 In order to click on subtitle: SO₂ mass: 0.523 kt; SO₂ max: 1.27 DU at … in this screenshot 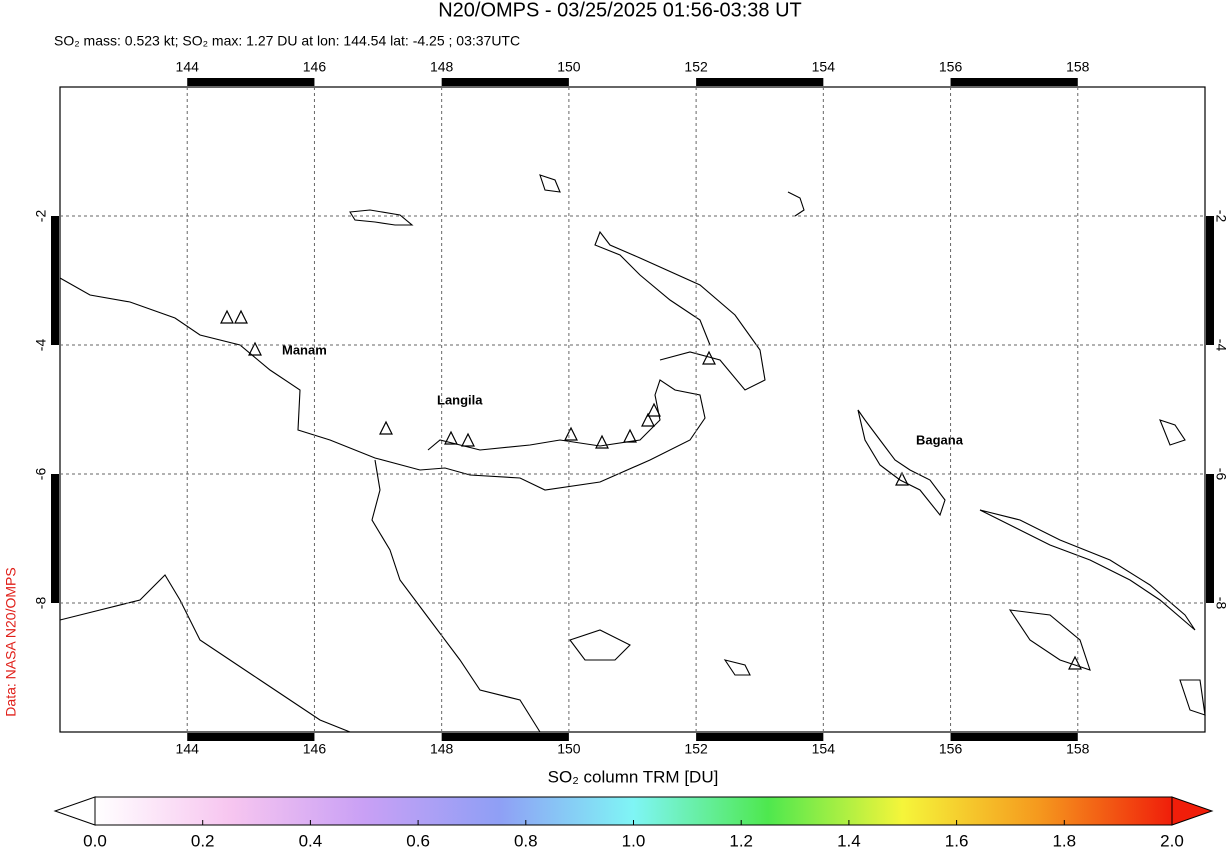, I will do `click(287, 41)`.